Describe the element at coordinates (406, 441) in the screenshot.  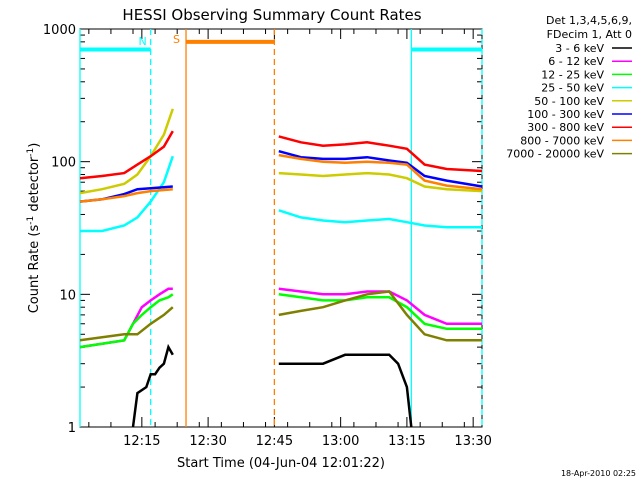
I see `x-tick-label: 13:15` at that location.